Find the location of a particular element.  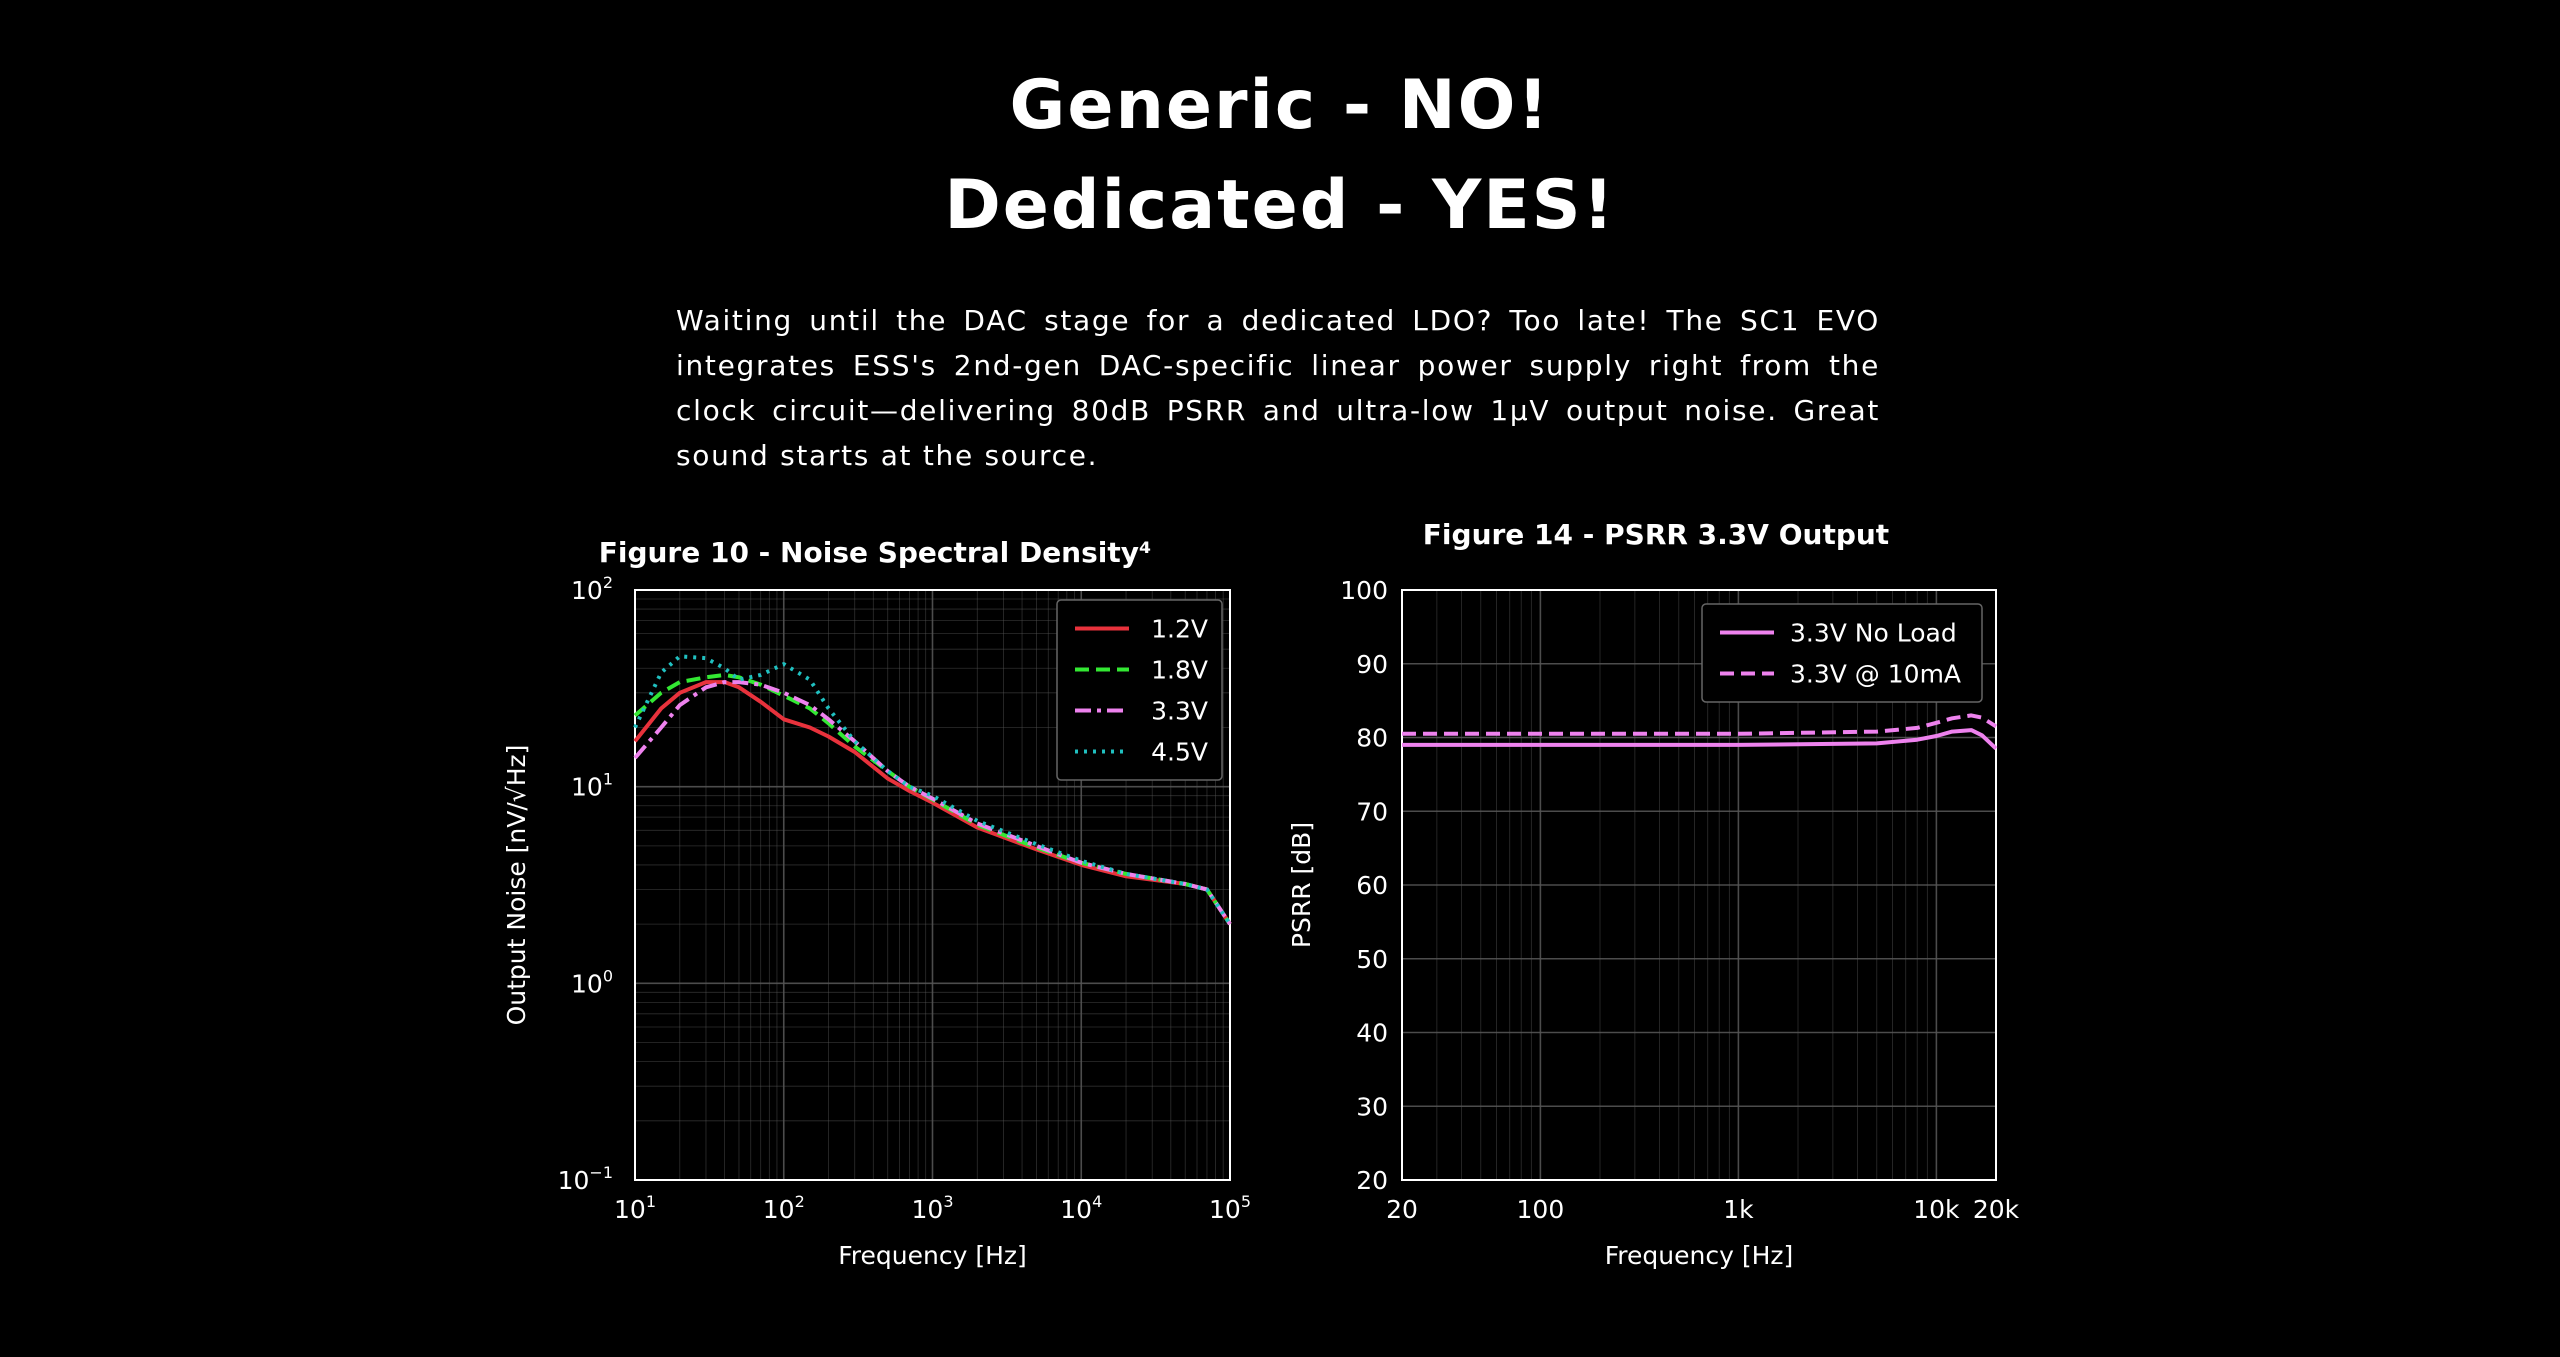

heading-line-2: Dedicated - YES! is located at coordinates (1280, 205).